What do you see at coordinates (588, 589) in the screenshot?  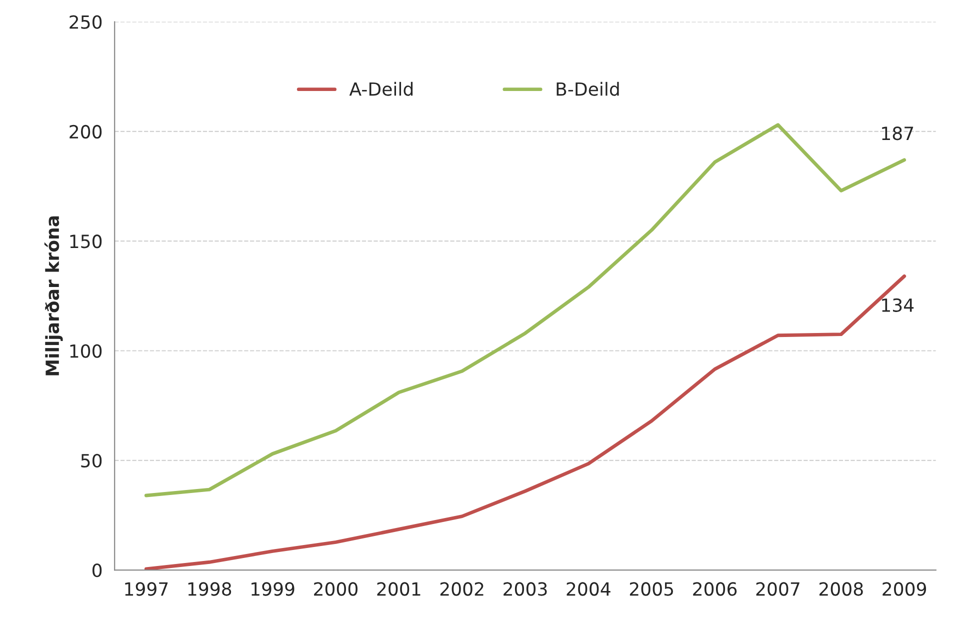 I see `x-tick-label: 2004` at bounding box center [588, 589].